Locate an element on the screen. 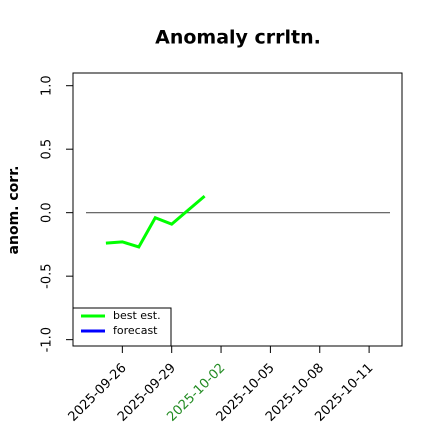 The width and height of the screenshot is (440, 440). legend-label: forecast is located at coordinates (135, 330).